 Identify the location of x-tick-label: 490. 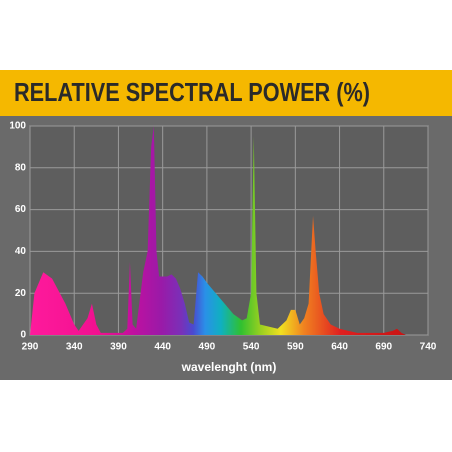
(207, 347).